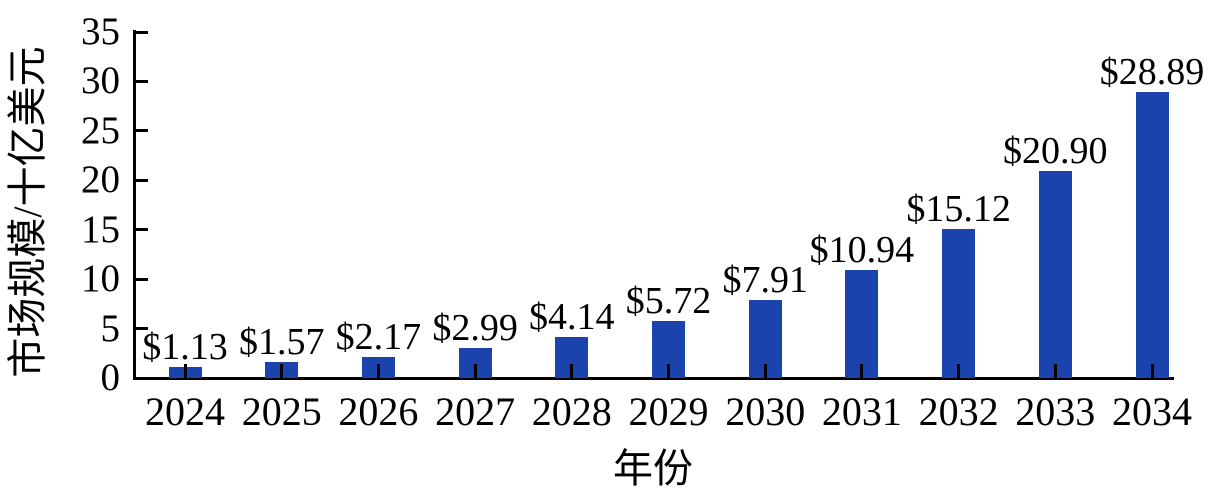  Describe the element at coordinates (861, 411) in the screenshot. I see `x-tick-label: 2031` at that location.